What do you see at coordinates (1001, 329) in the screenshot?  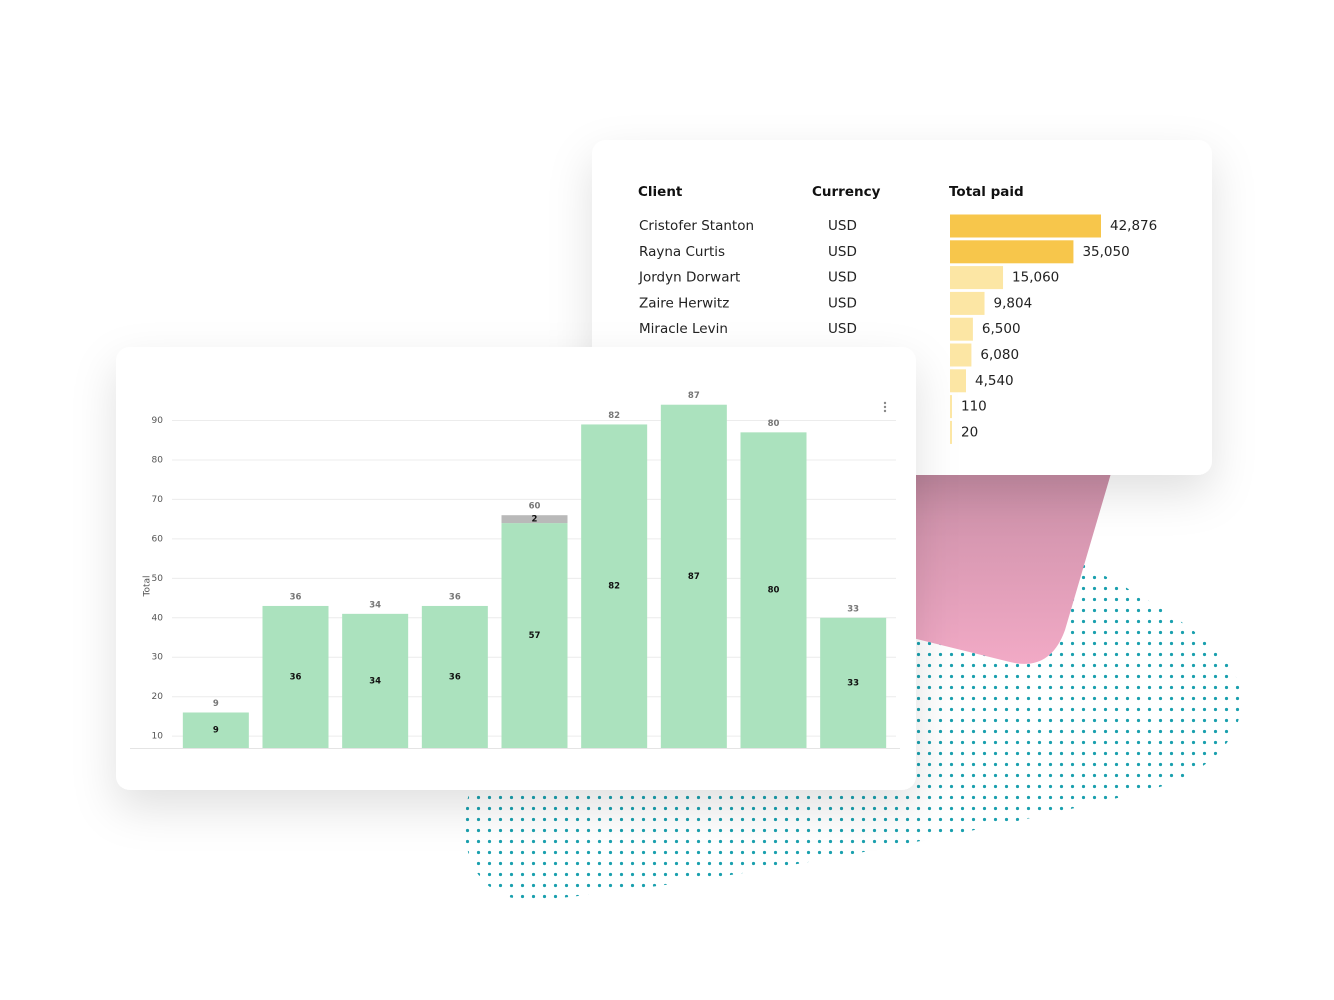 I see `total-paid-label: 6,500` at bounding box center [1001, 329].